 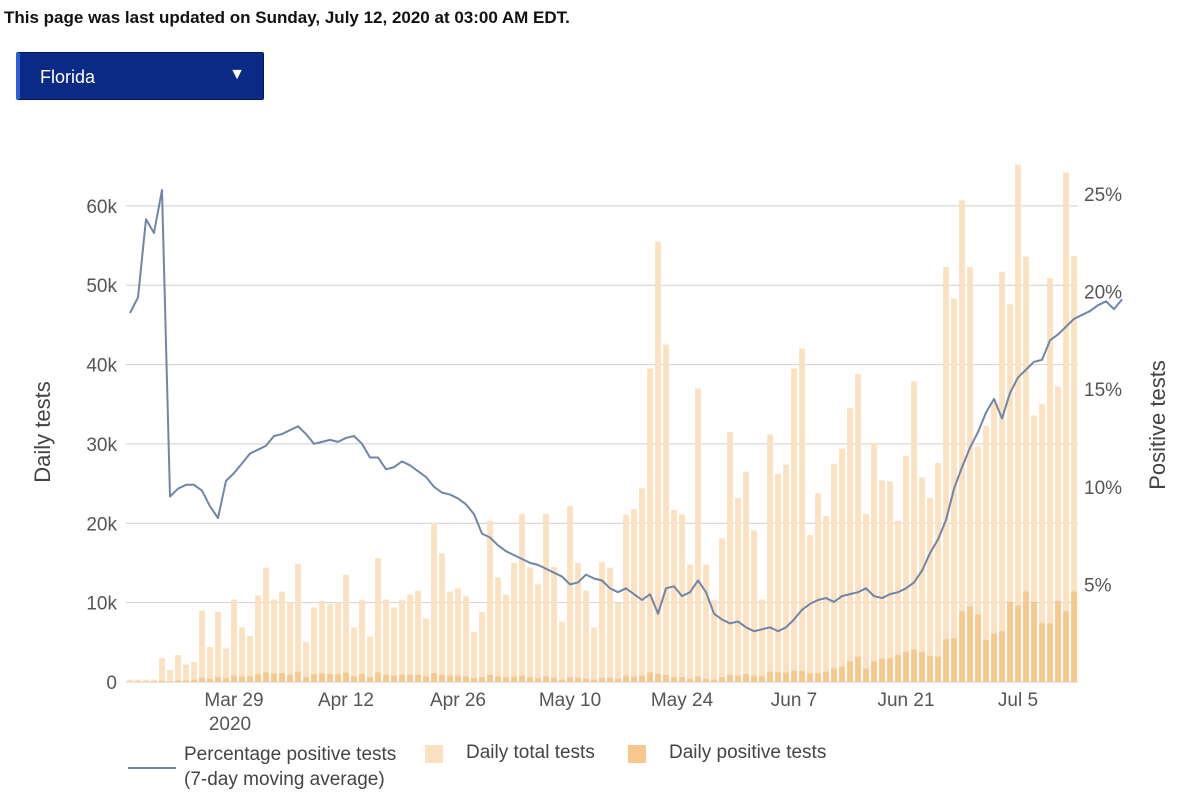 I want to click on left-tick-label: 30k, so click(x=101, y=445).